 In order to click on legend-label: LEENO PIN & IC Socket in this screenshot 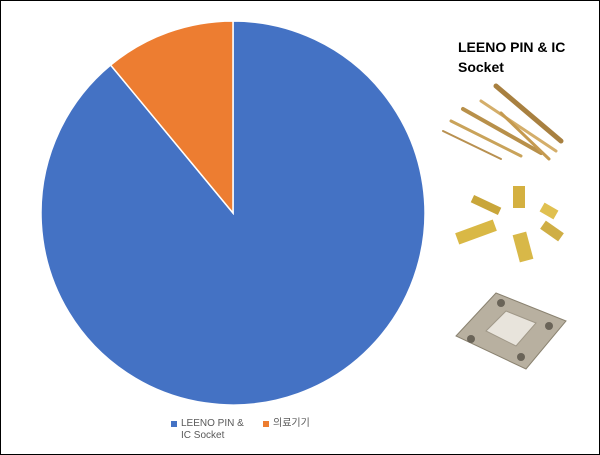, I will do `click(212, 429)`.